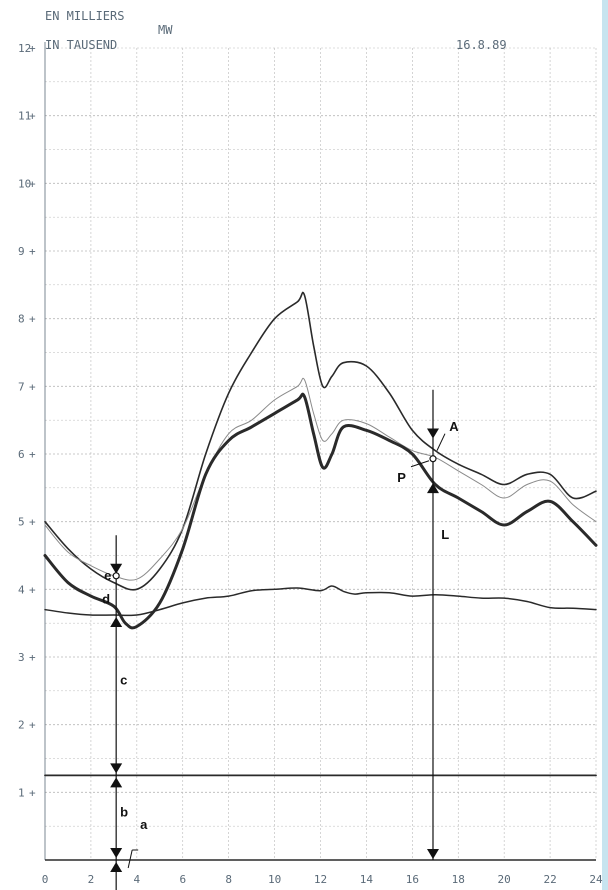  Describe the element at coordinates (130, 859) in the screenshot. I see `leader-a` at that location.